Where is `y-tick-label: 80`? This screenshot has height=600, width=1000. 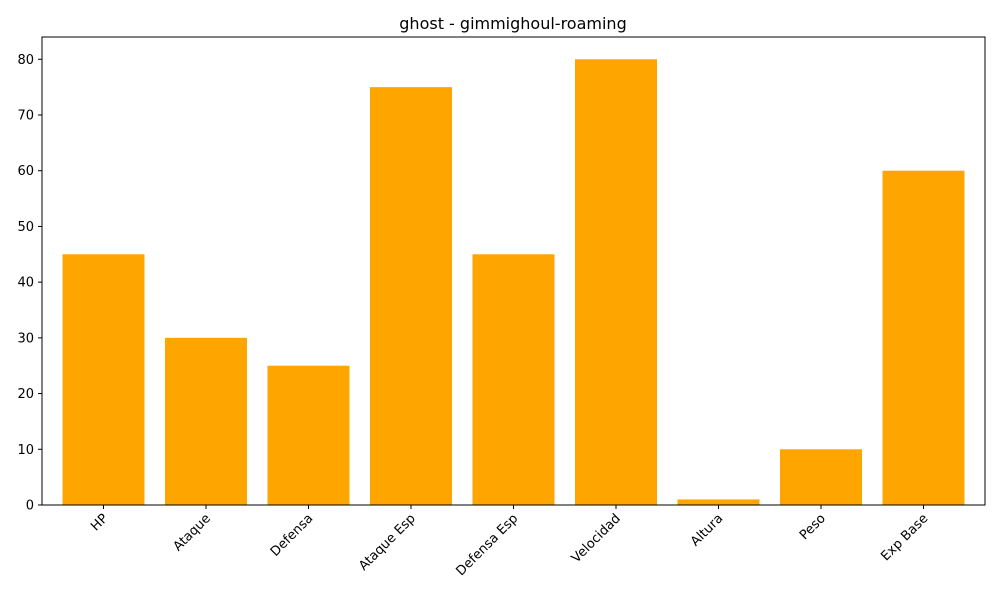 y-tick-label: 80 is located at coordinates (25, 60).